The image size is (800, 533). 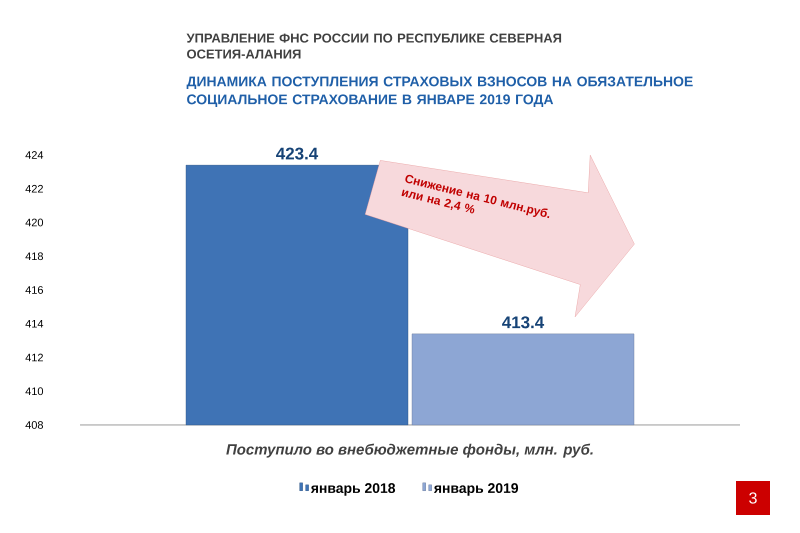 What do you see at coordinates (353, 489) in the screenshot?
I see `legend-label: январь 2018` at bounding box center [353, 489].